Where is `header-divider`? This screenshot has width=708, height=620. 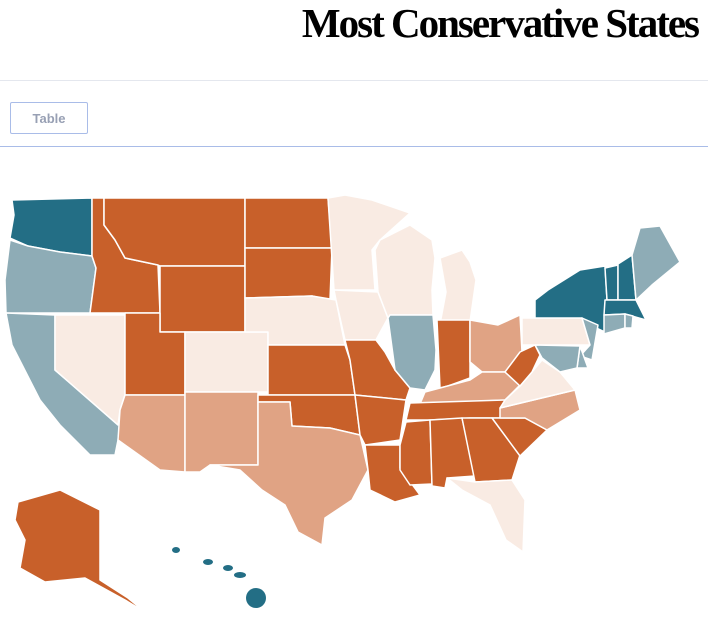 header-divider is located at coordinates (354, 80).